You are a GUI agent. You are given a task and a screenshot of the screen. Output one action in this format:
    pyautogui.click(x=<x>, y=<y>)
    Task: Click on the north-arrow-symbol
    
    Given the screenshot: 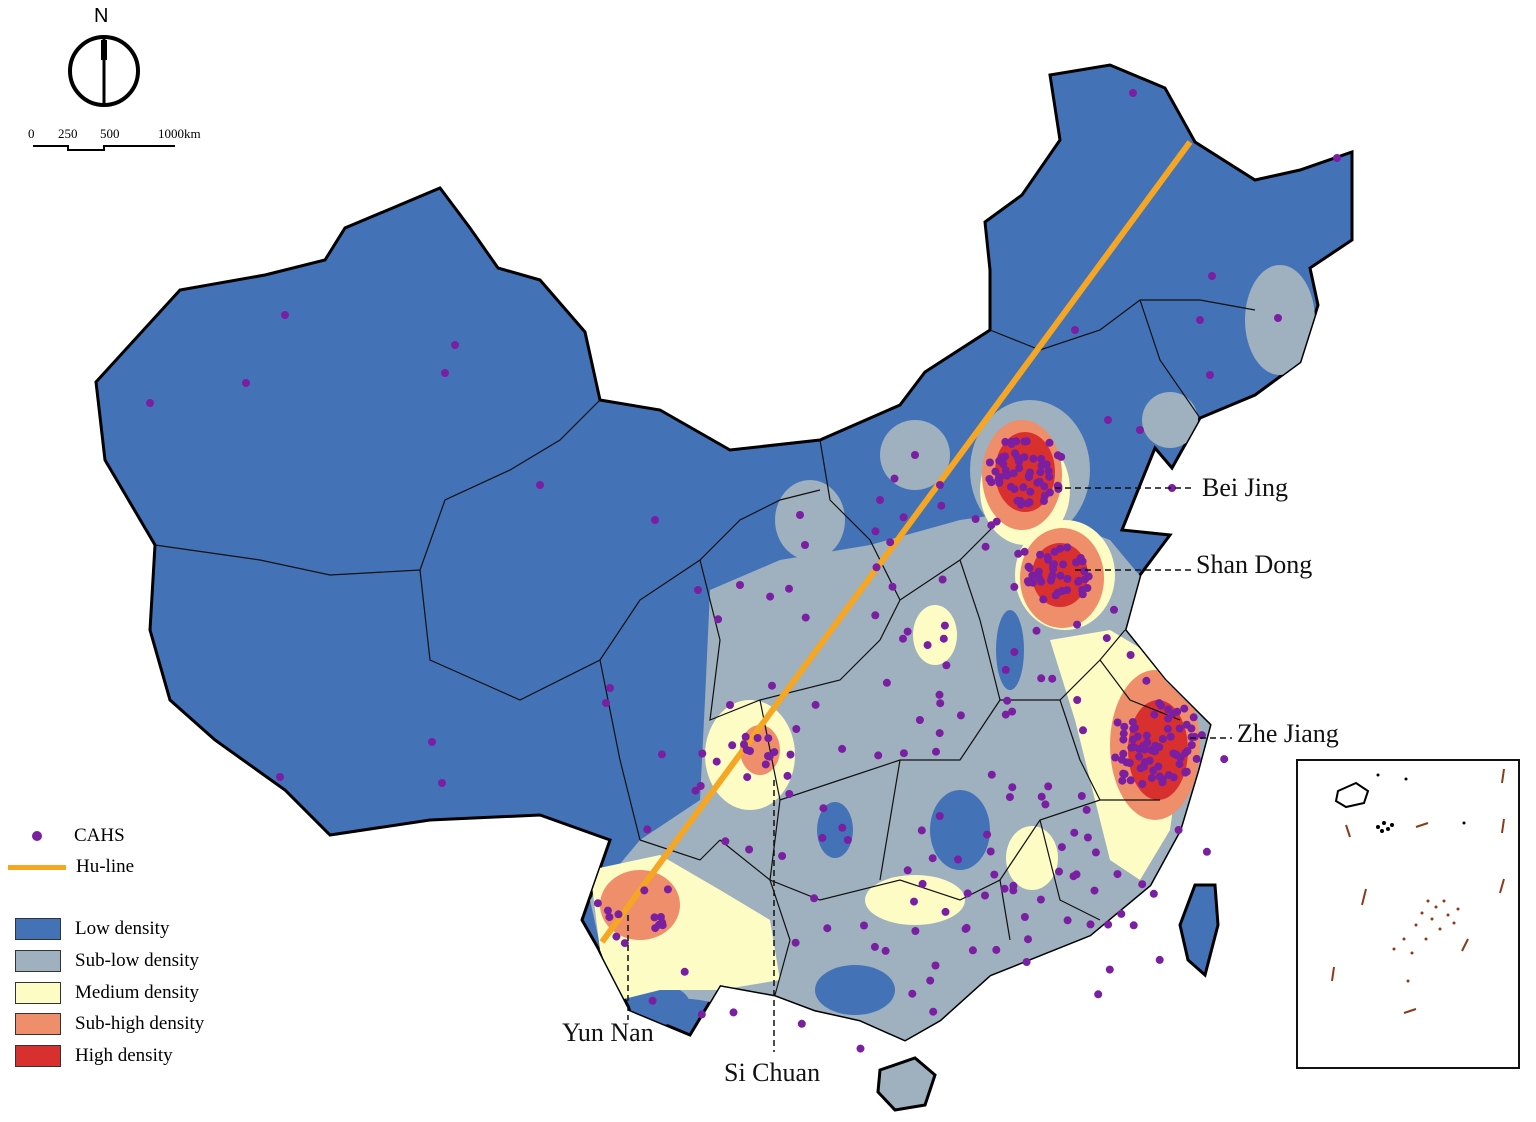 What is the action you would take?
    pyautogui.click(x=104, y=71)
    